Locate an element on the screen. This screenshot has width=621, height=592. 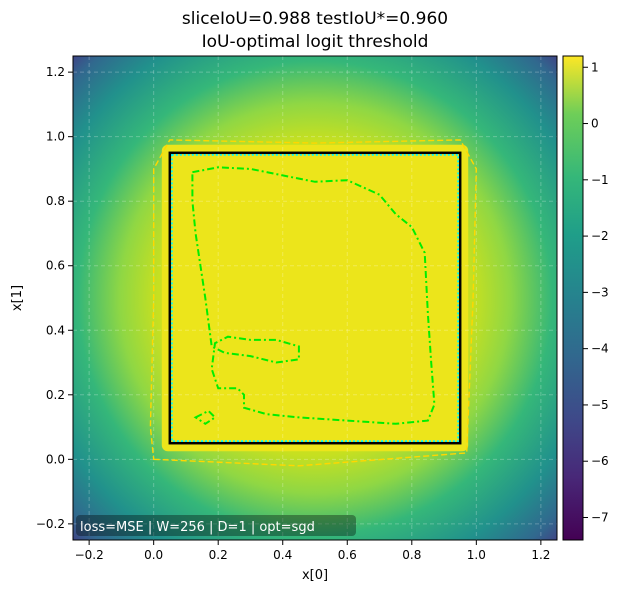
chart-title-line1: sliceIoU=0.988 testIoU*=0.960 is located at coordinates (315, 19).